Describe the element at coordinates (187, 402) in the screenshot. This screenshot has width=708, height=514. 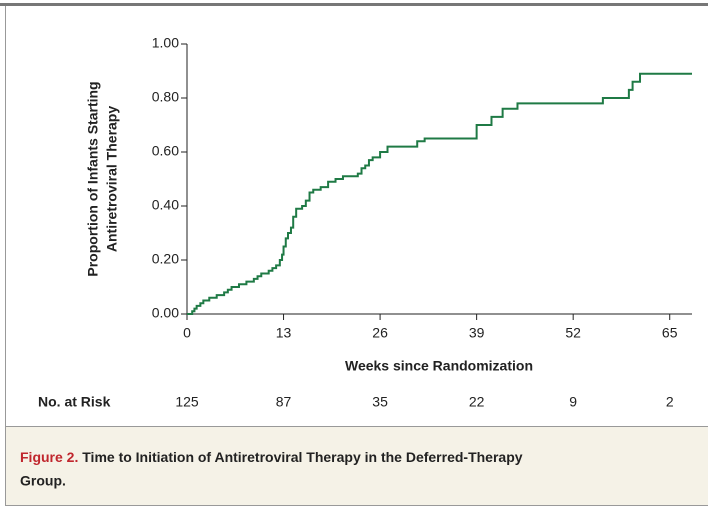
I see `risk-value: 125` at that location.